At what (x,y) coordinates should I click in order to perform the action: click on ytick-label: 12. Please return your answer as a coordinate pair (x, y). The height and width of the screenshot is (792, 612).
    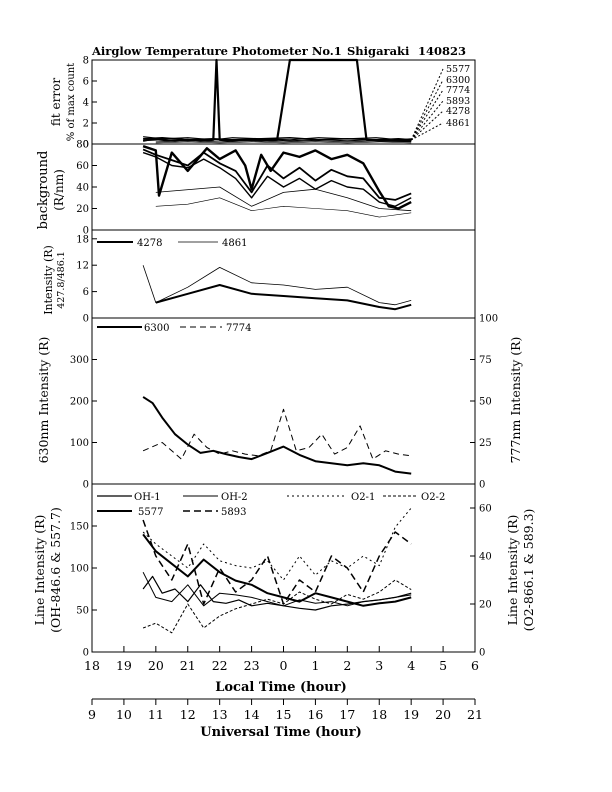
    Looking at the image, I should click on (82, 266).